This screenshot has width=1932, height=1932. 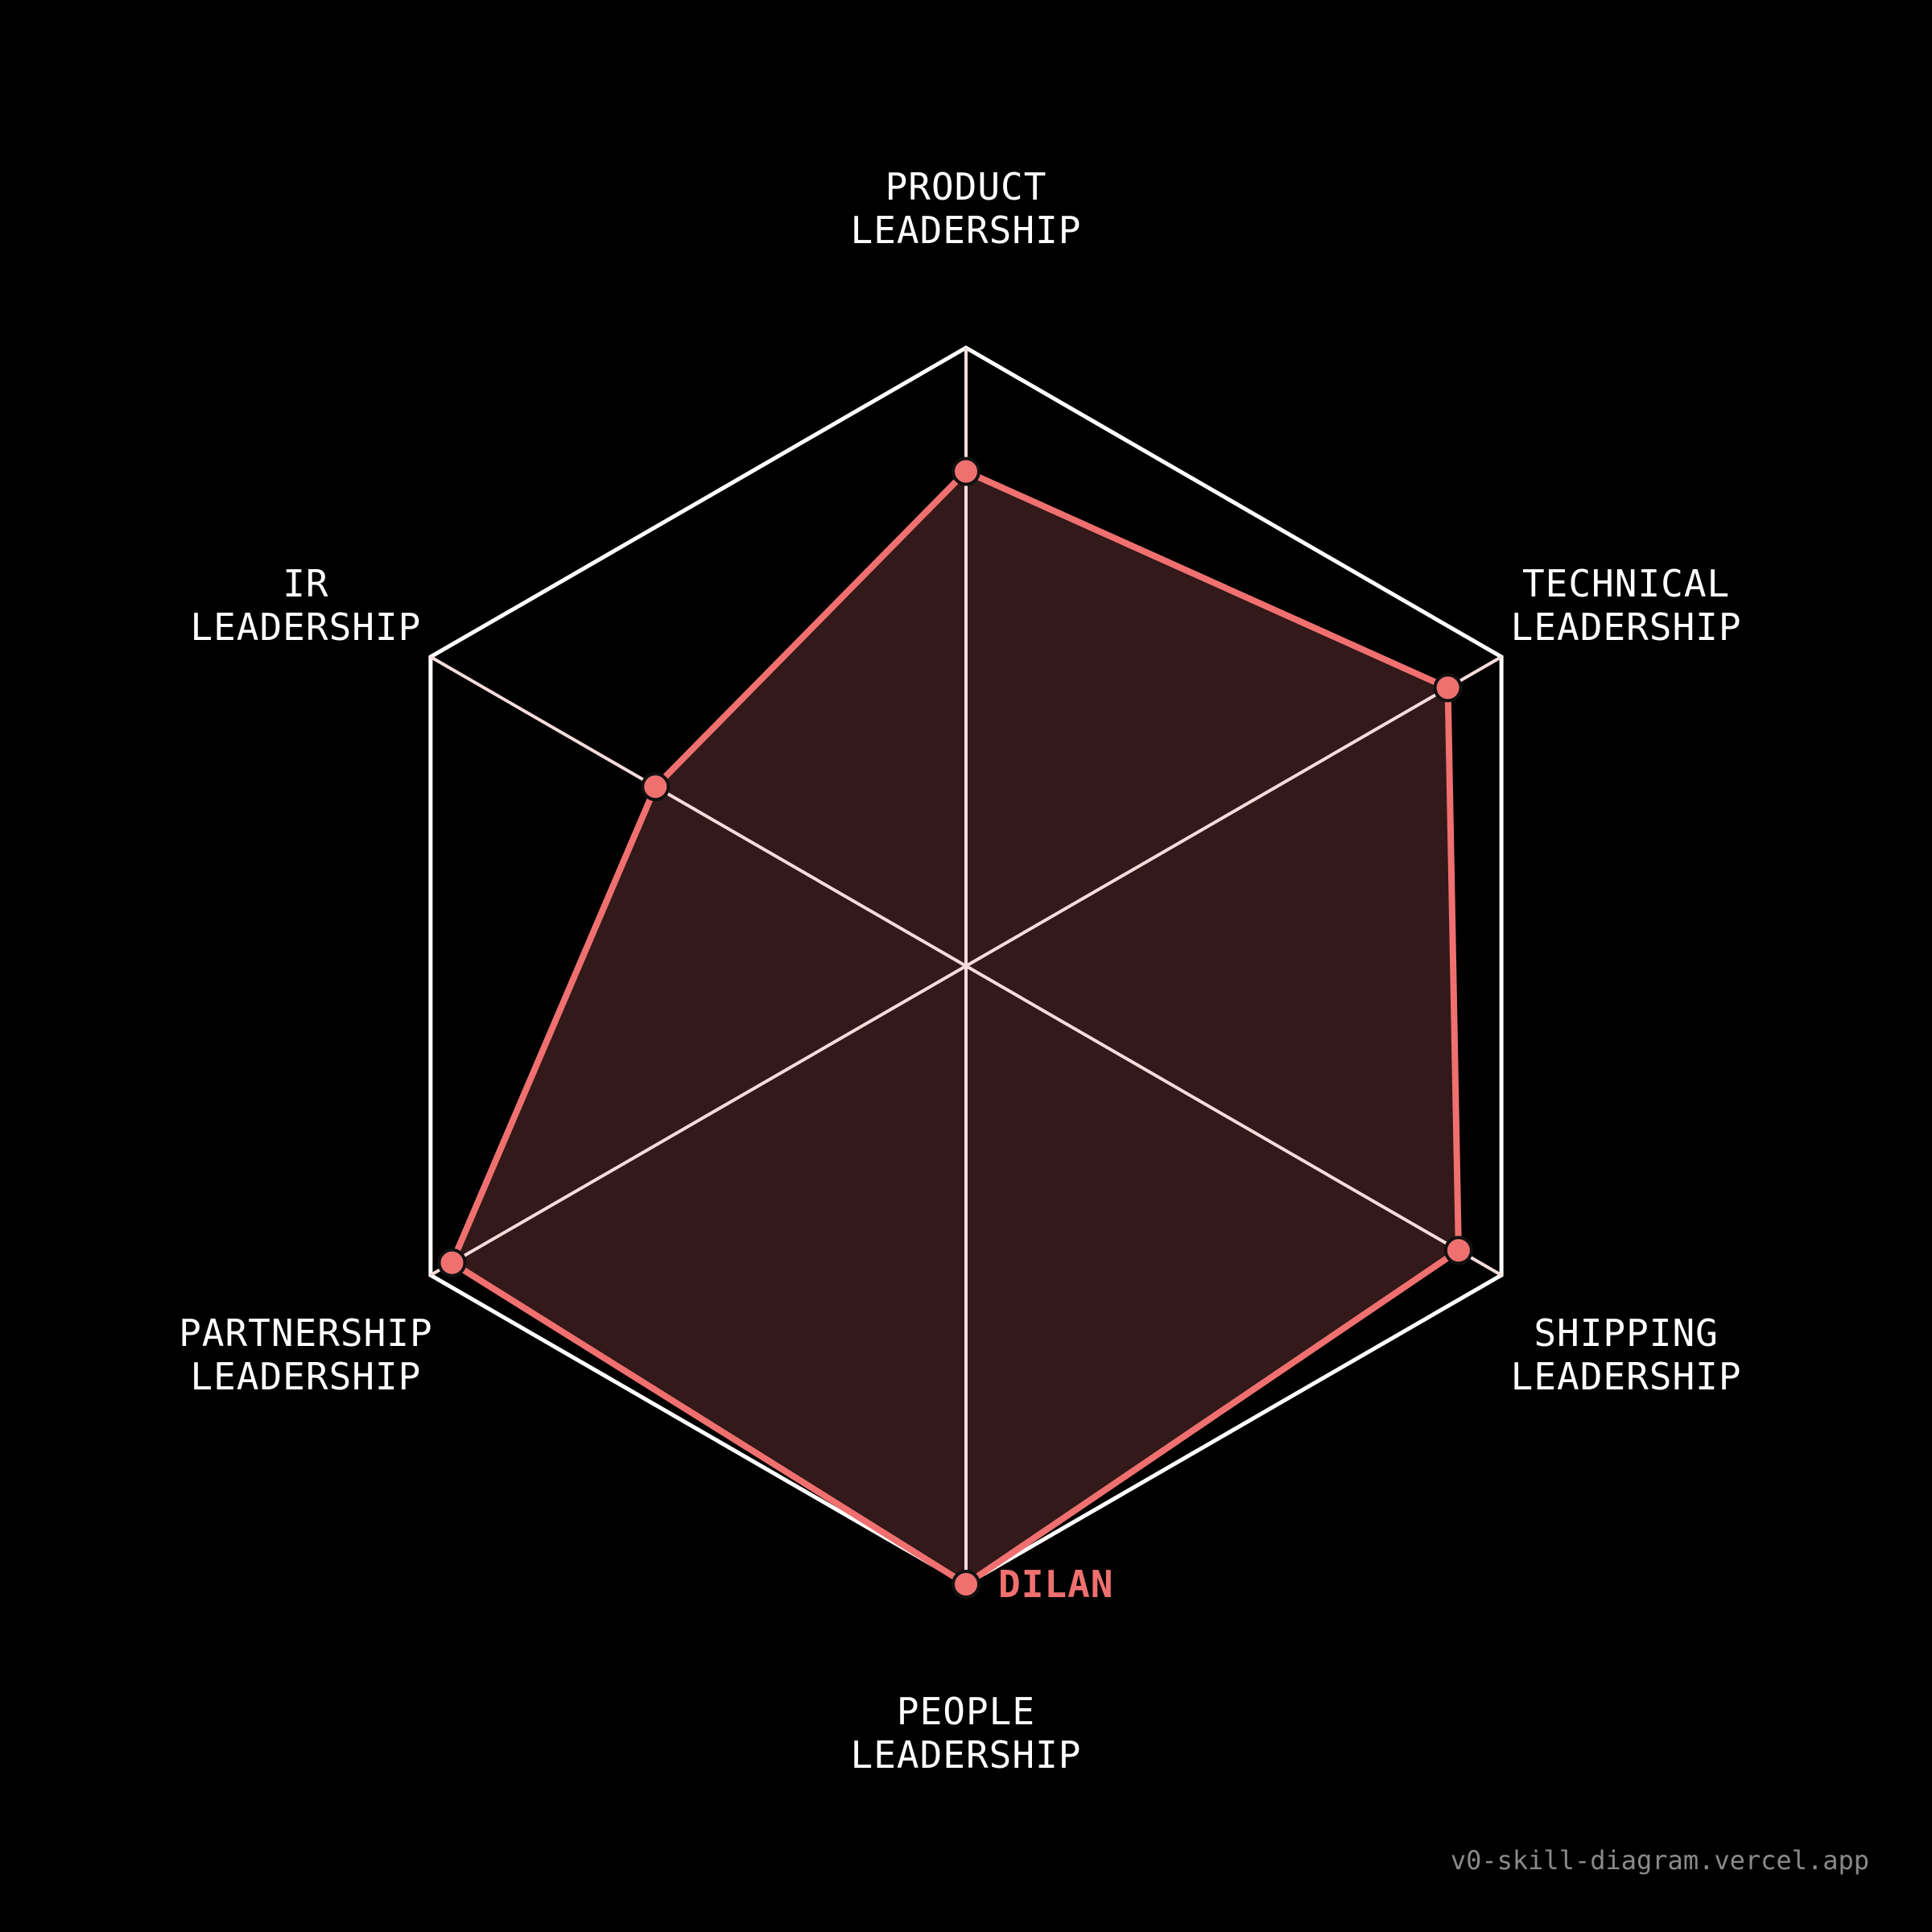 What do you see at coordinates (966, 186) in the screenshot?
I see `axis-label-line1: PRODUCT` at bounding box center [966, 186].